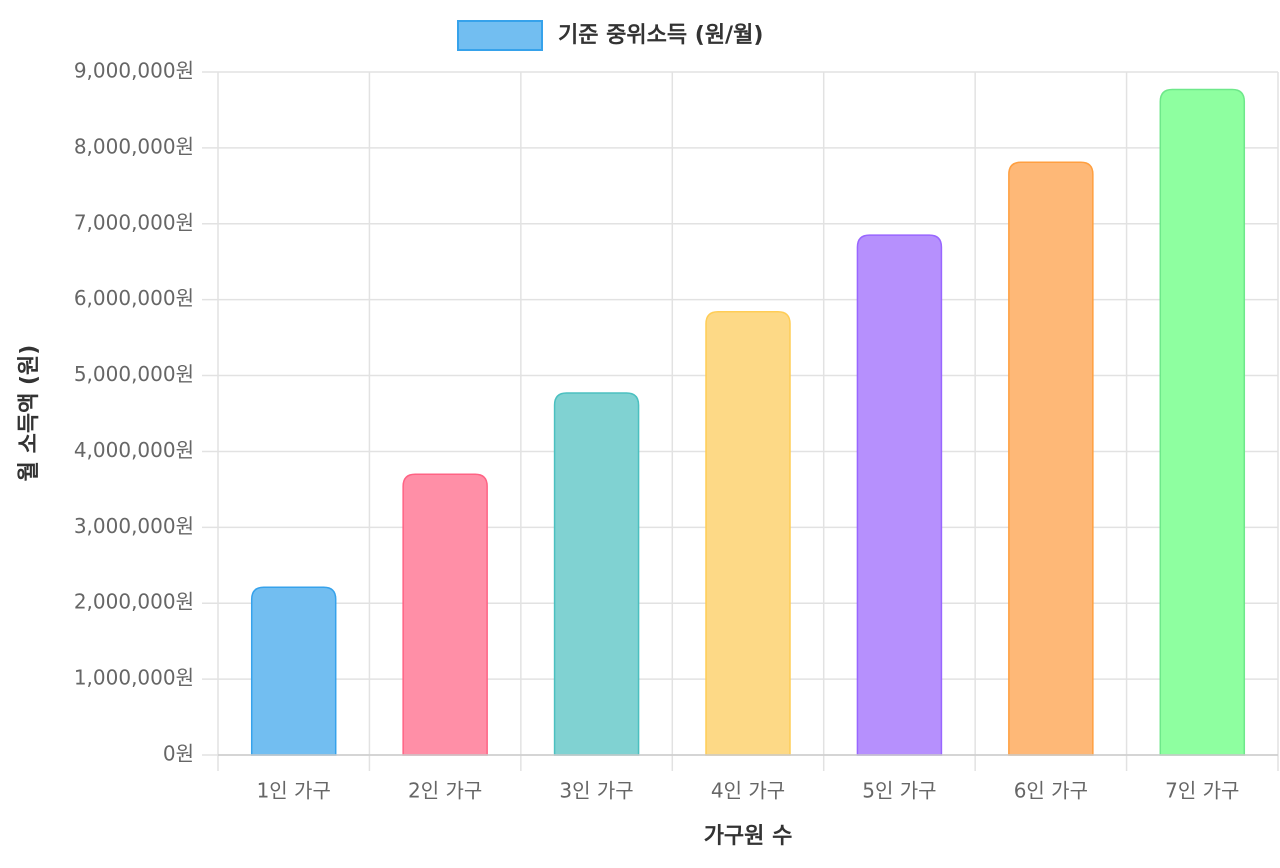 Image resolution: width=1280 pixels, height=868 pixels. Describe the element at coordinates (899, 791) in the screenshot. I see `x-tick-label: 5인 가구` at that location.